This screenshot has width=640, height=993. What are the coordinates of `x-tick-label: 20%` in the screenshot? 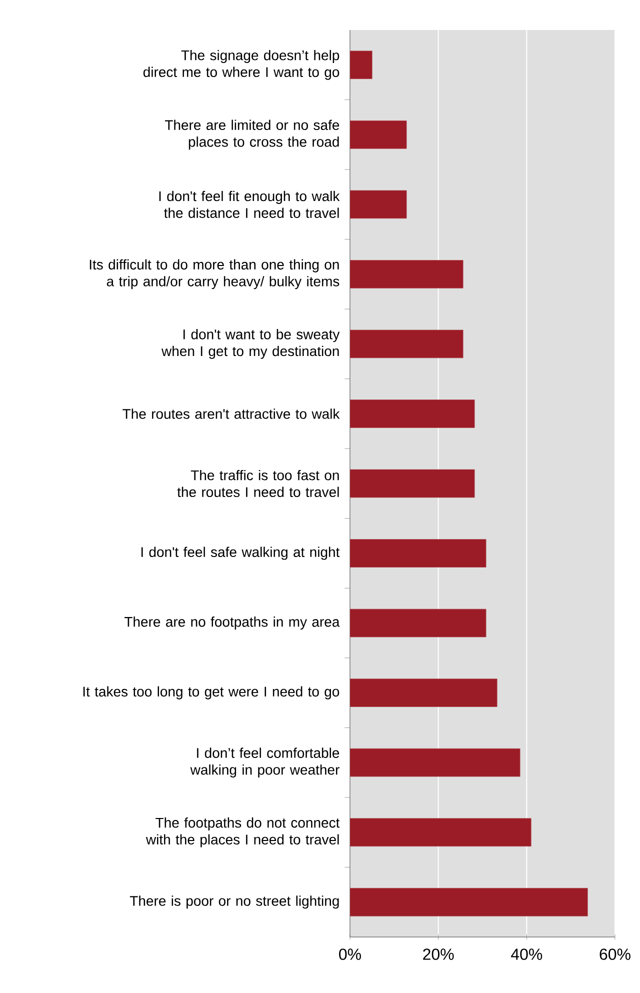 It's located at (438, 954).